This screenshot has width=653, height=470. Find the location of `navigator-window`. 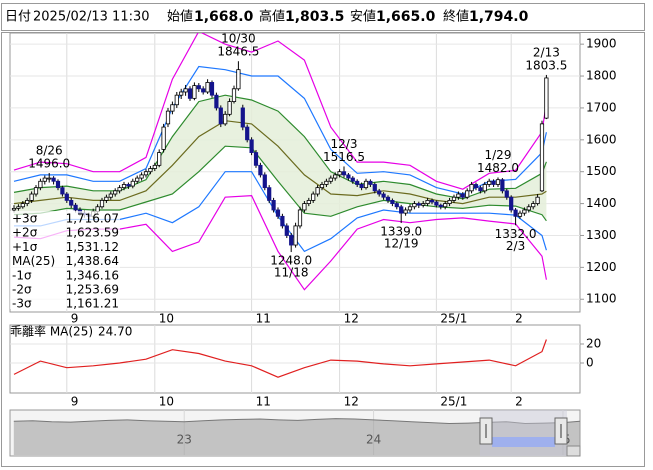

navigator-window is located at coordinates (523, 433).